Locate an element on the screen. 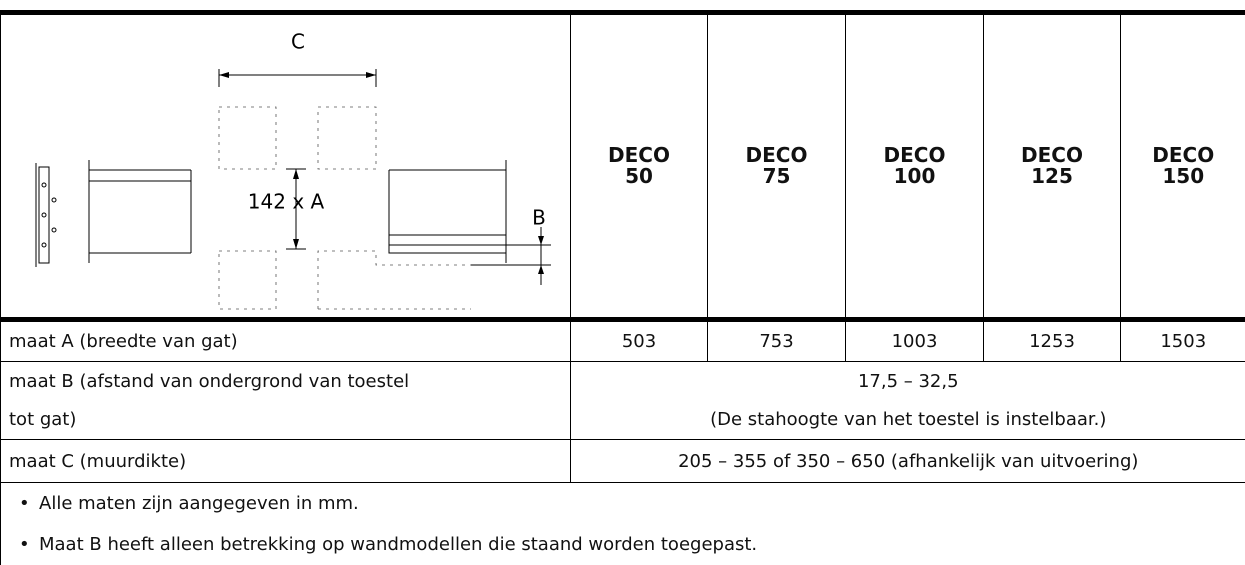 The height and width of the screenshot is (565, 1245). col-model: 100 is located at coordinates (914, 176).